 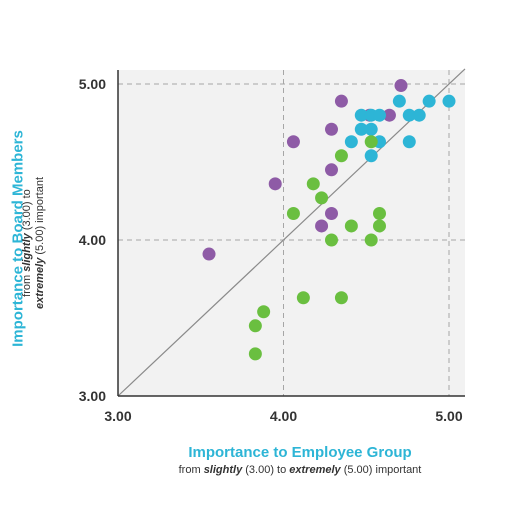 I want to click on x-axis-title: Importance to Employee Group, so click(x=300, y=452).